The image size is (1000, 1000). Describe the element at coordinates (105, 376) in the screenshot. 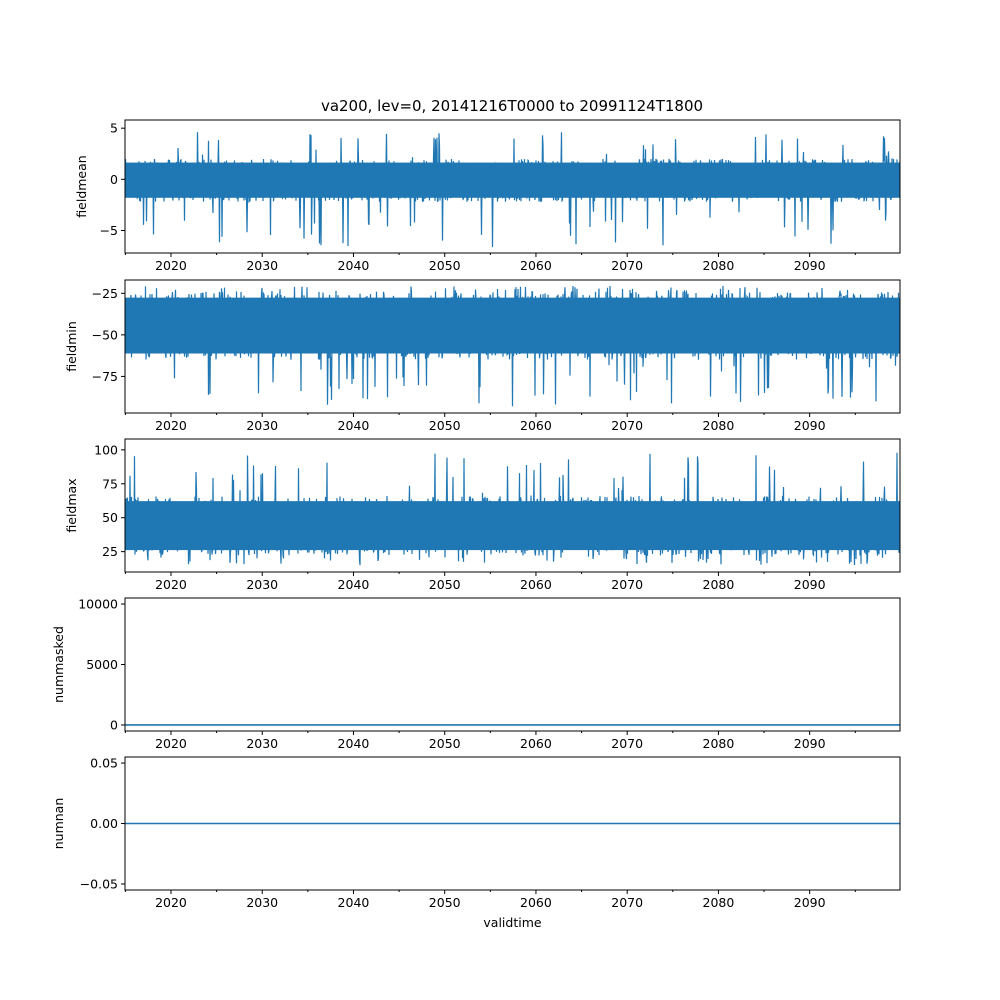

I see `y-tick-label: −75` at that location.